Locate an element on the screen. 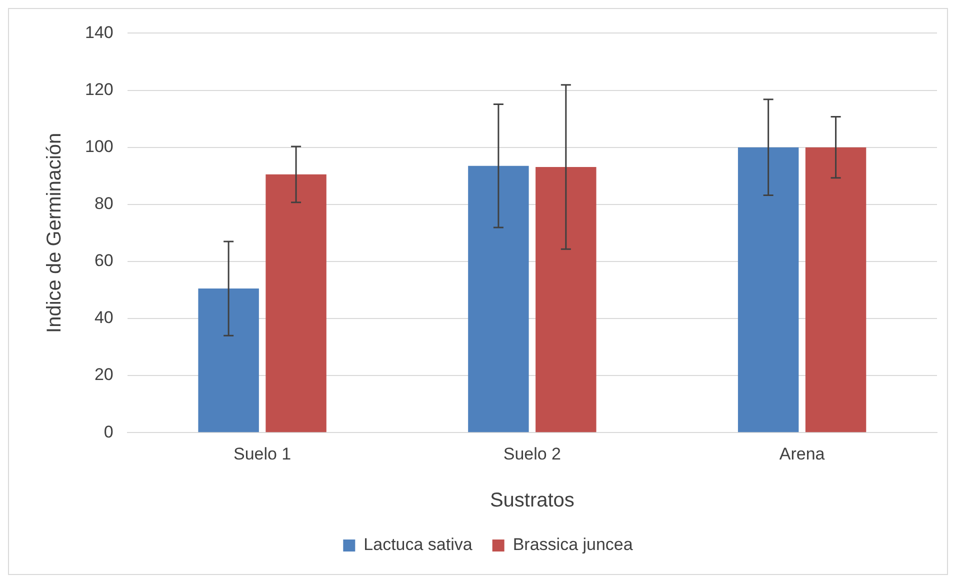 This screenshot has width=956, height=583. x-tick-label: Suelo 1 is located at coordinates (262, 454).